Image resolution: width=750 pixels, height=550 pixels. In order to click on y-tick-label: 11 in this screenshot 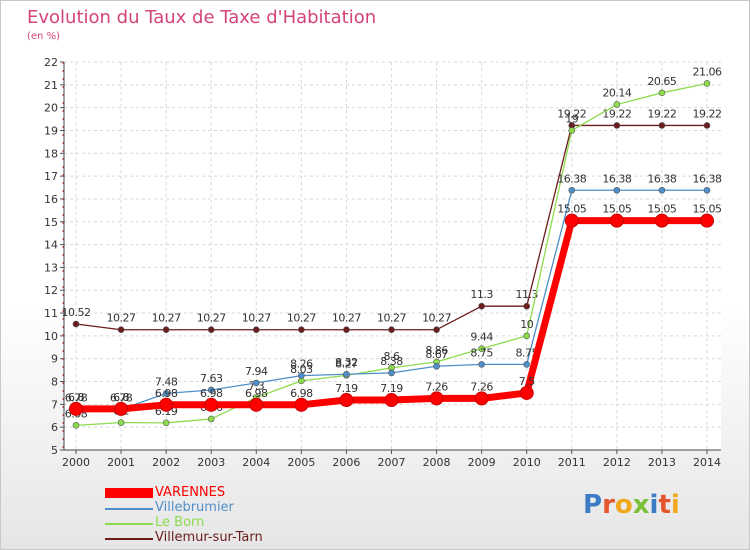, I will do `click(51, 313)`.